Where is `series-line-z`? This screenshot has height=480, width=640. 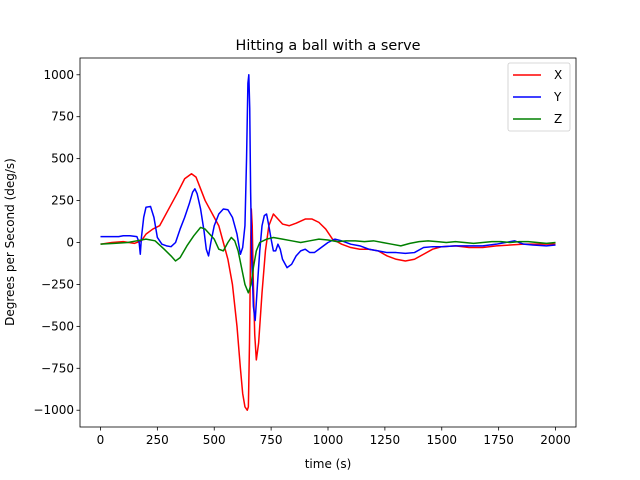
series-line-z is located at coordinates (328, 260).